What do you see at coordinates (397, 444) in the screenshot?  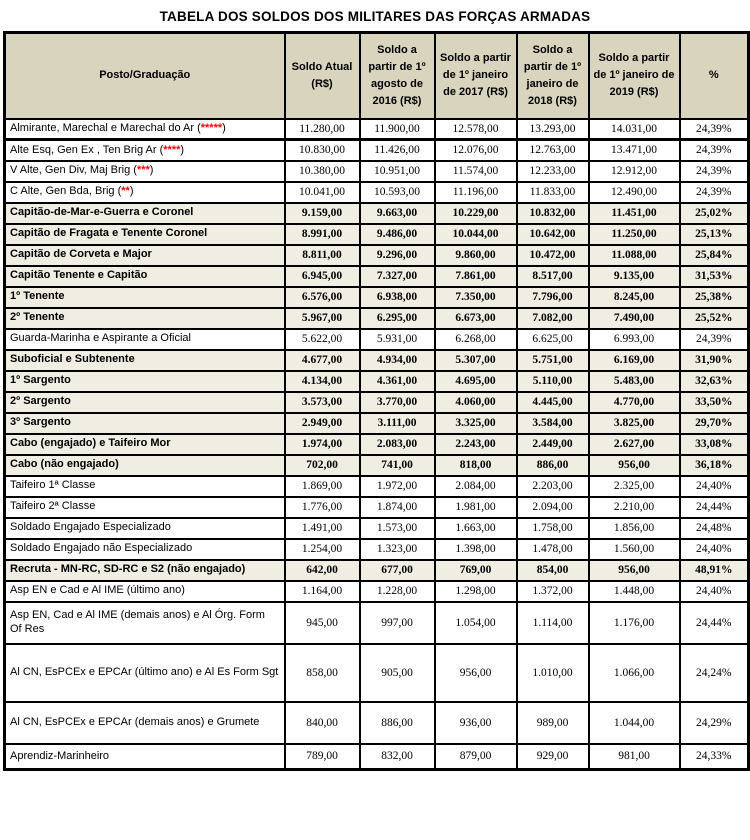 I see `cell-value: 2.083,00` at bounding box center [397, 444].